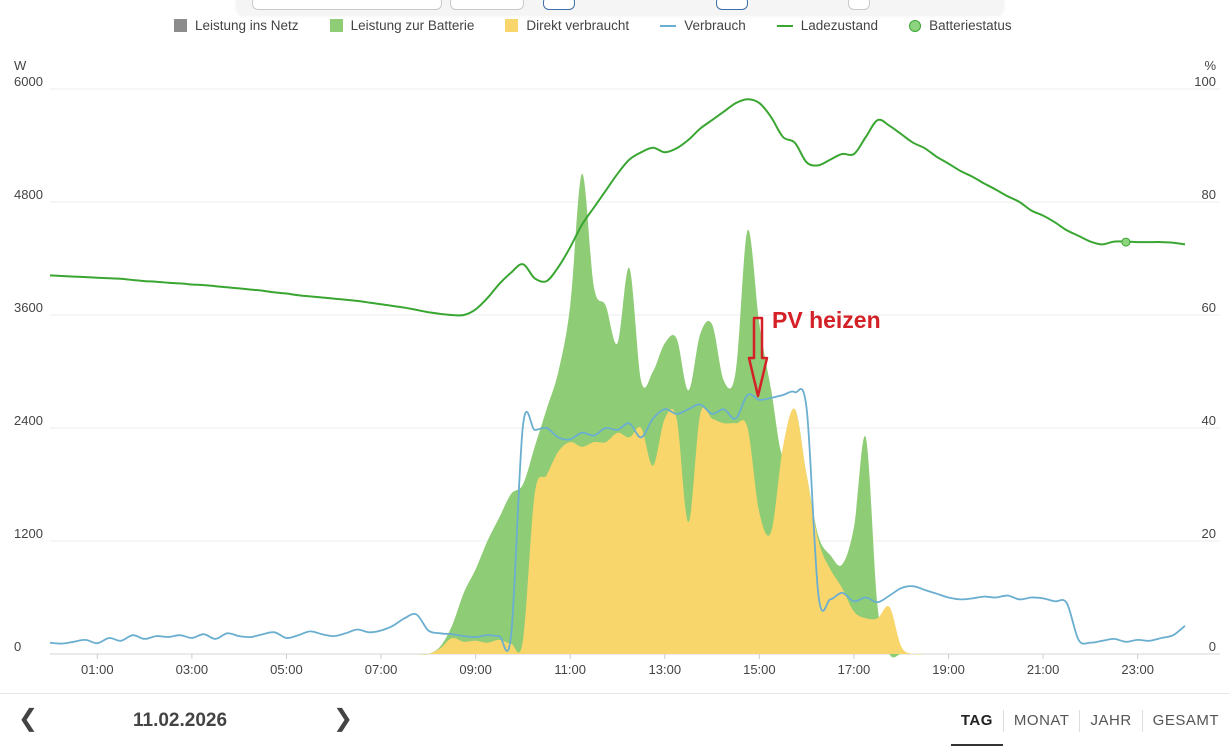 The image size is (1229, 746). What do you see at coordinates (759, 669) in the screenshot?
I see `x-tick-label: 15:00` at bounding box center [759, 669].